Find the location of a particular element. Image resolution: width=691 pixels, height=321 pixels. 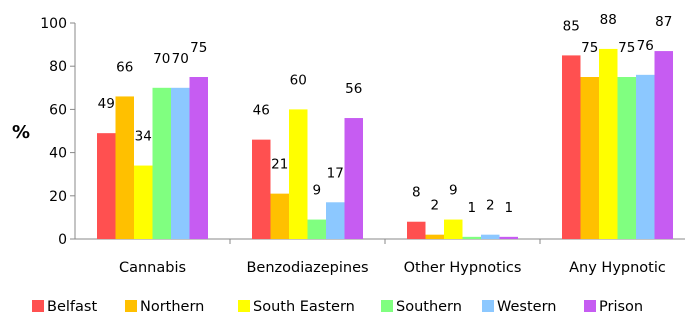

y-axis-label: % is located at coordinates (21, 132).